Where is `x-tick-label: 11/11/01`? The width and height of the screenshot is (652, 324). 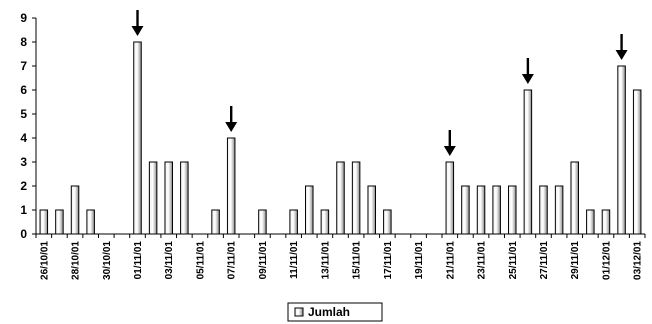 x-tick-label: 11/11/01 is located at coordinates (294, 260).